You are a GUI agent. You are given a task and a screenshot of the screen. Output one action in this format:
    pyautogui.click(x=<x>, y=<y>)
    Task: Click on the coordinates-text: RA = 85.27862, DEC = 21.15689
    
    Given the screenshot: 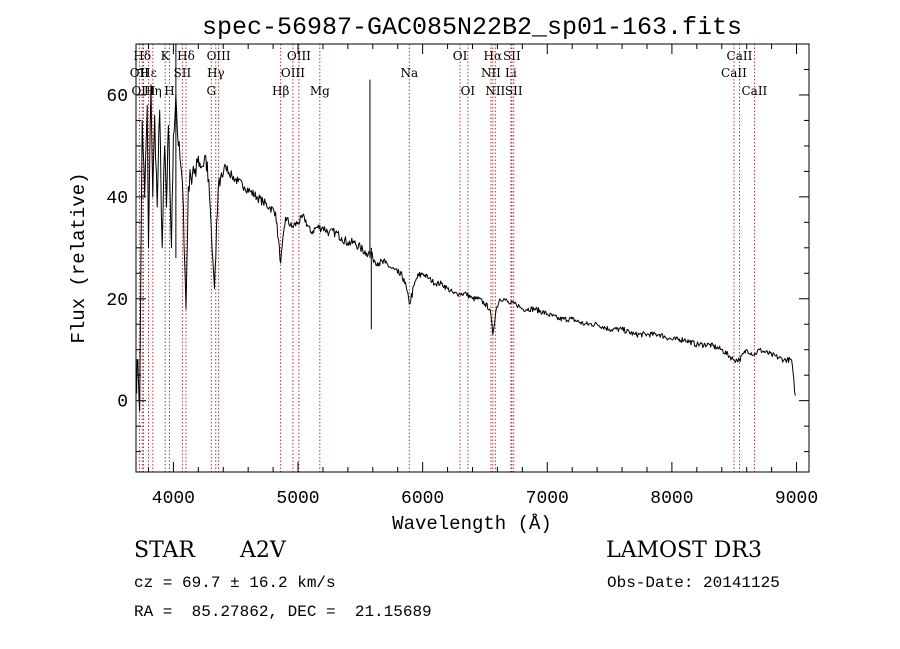 What is the action you would take?
    pyautogui.click(x=283, y=612)
    